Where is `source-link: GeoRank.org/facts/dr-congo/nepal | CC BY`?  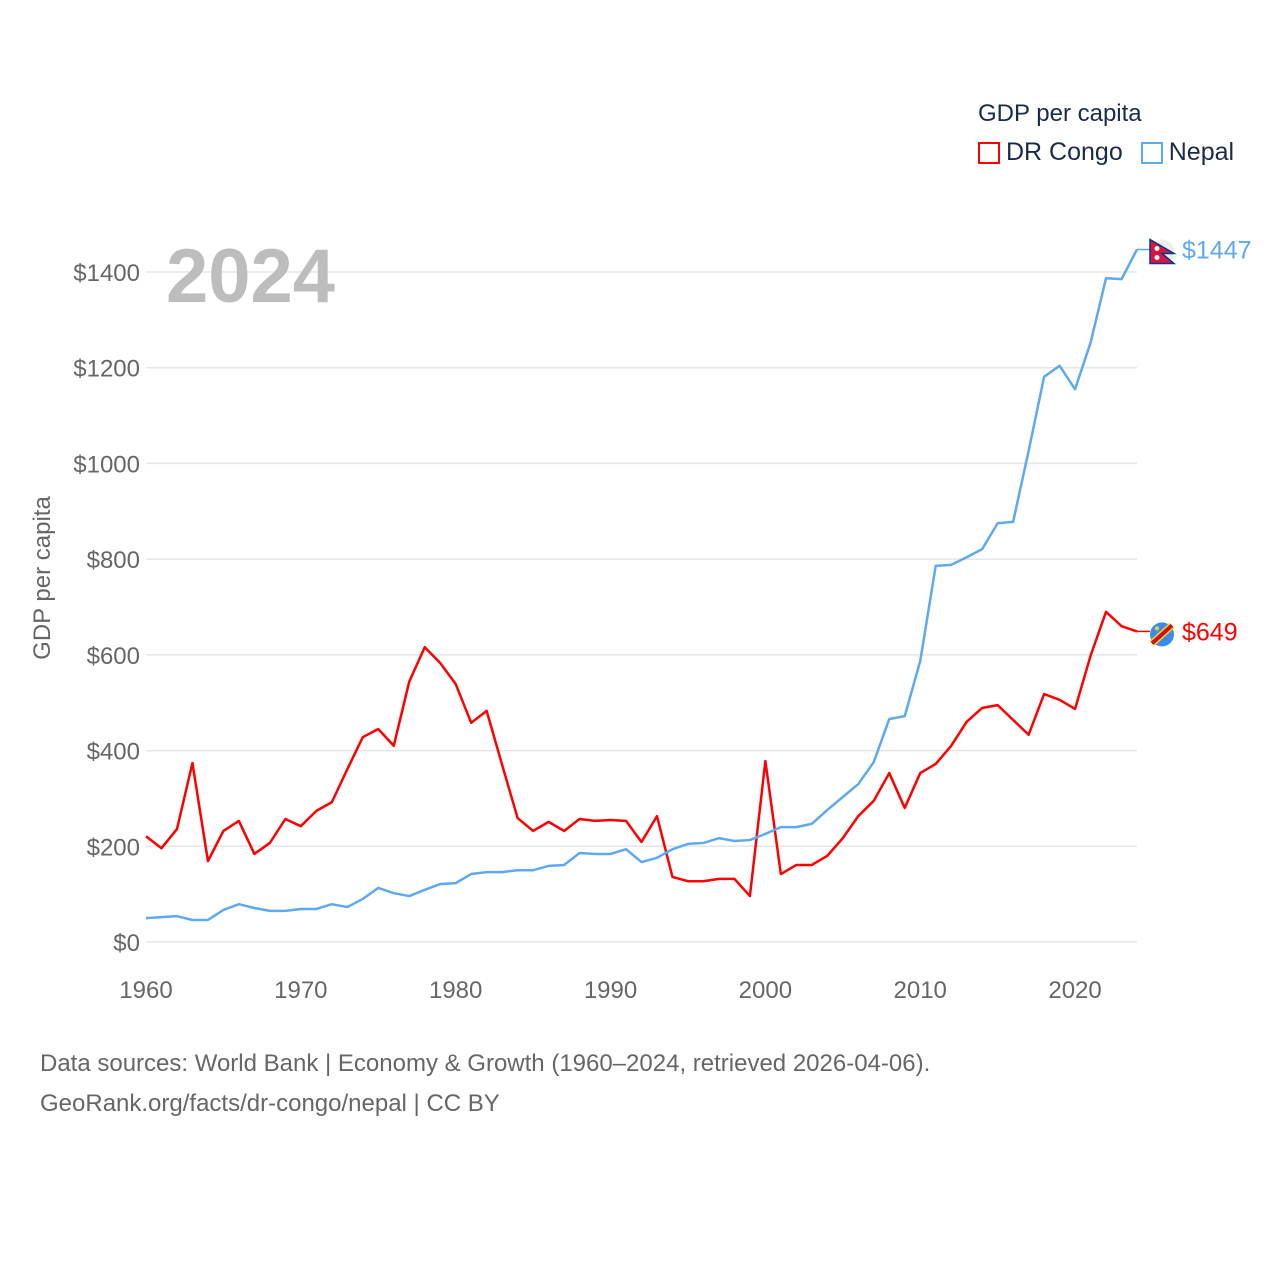 source-link: GeoRank.org/facts/dr-congo/nepal | CC BY is located at coordinates (270, 1103).